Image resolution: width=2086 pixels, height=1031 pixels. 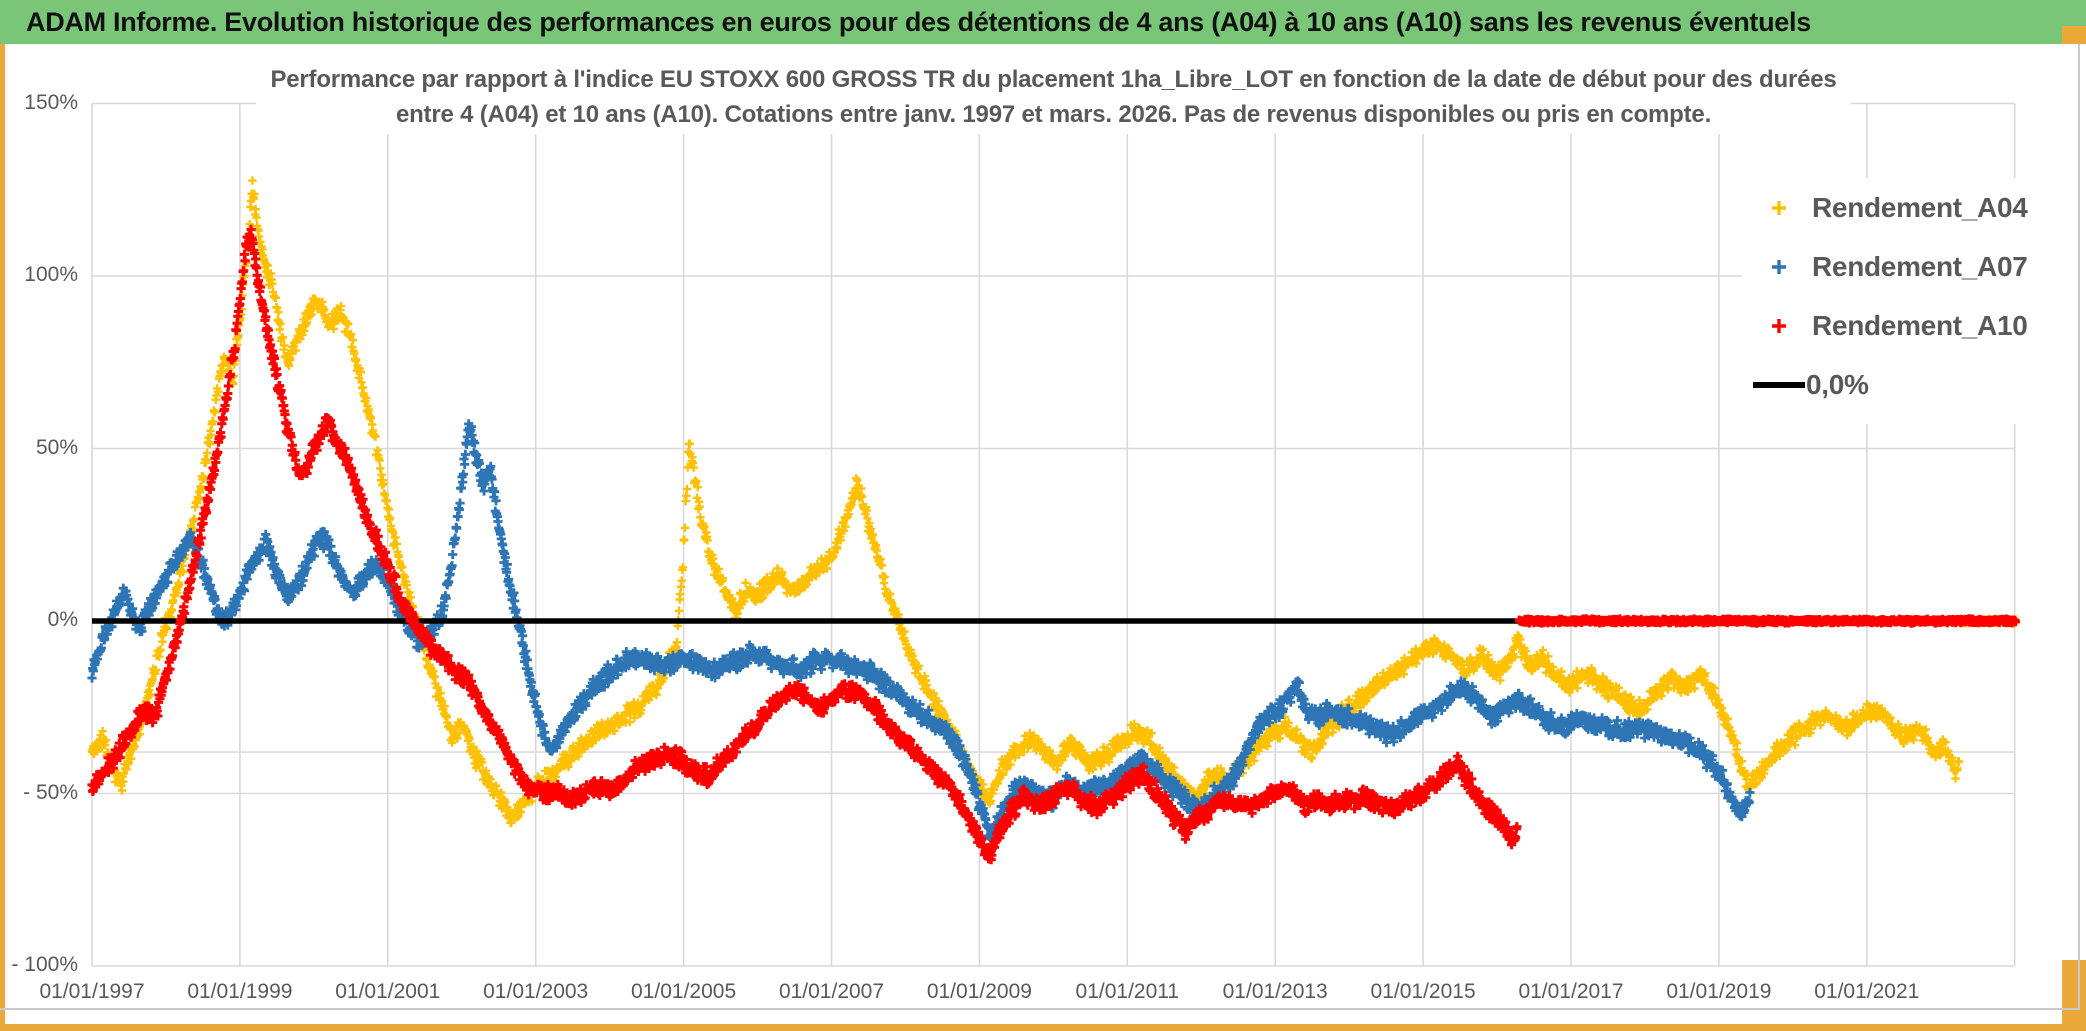 What do you see at coordinates (1909, 384) in the screenshot?
I see `legend-item-0-0-: 0,0%` at bounding box center [1909, 384].